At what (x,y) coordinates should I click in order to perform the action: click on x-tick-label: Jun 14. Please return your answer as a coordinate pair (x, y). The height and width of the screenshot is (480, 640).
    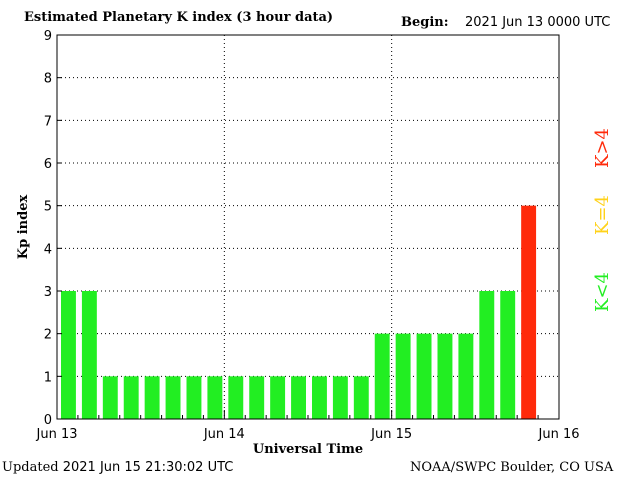
    Looking at the image, I should click on (224, 434).